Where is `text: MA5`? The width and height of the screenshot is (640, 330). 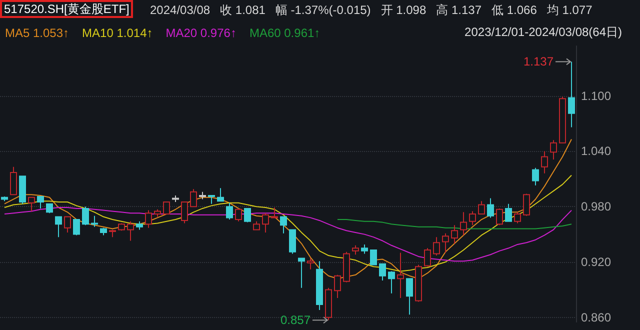 text: MA5 is located at coordinates (17, 33).